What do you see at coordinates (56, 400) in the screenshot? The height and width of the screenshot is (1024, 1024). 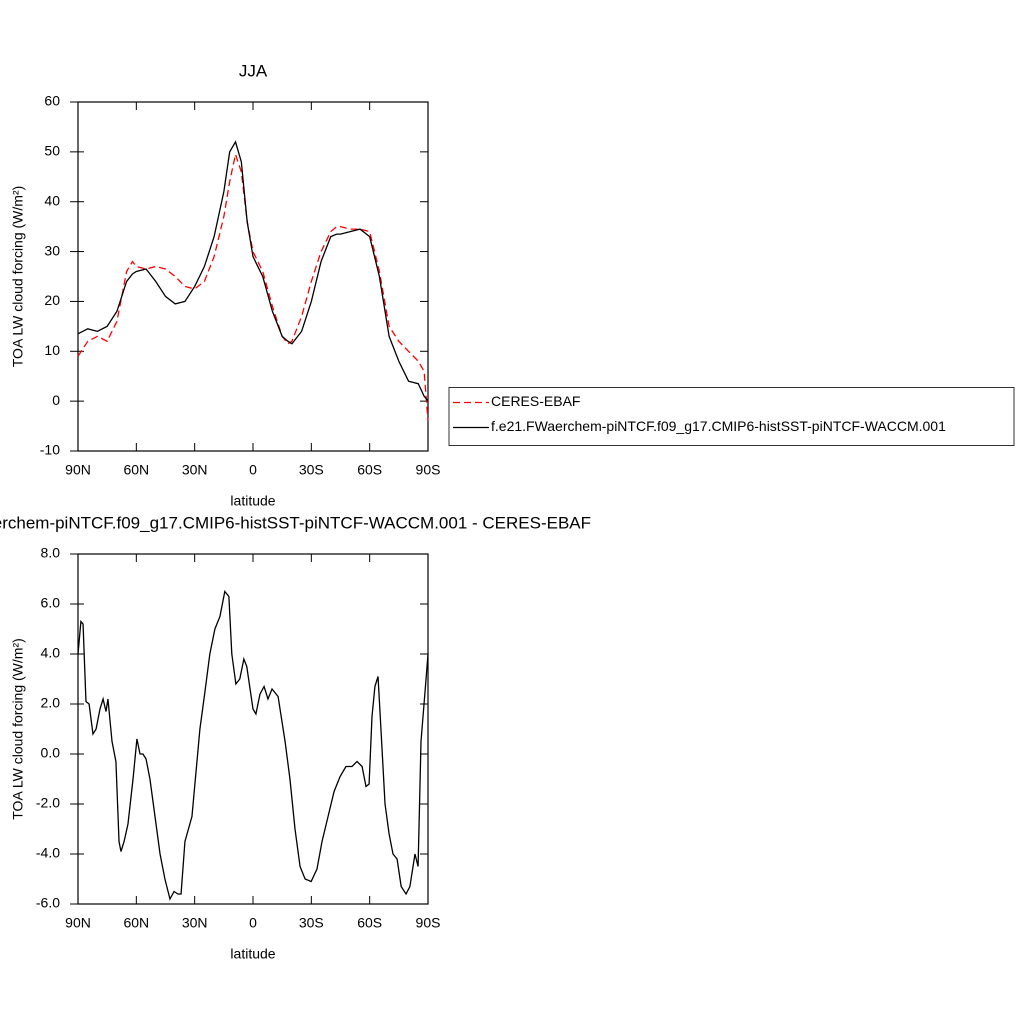 I see `y-tick-label: 0` at bounding box center [56, 400].